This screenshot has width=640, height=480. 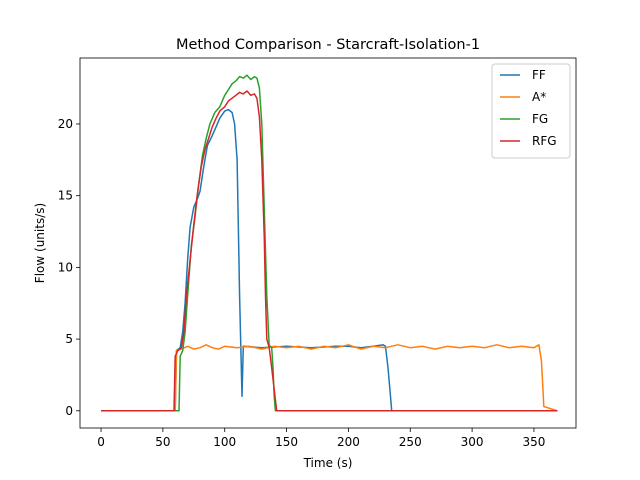 What do you see at coordinates (539, 75) in the screenshot?
I see `legend-label: FF` at bounding box center [539, 75].